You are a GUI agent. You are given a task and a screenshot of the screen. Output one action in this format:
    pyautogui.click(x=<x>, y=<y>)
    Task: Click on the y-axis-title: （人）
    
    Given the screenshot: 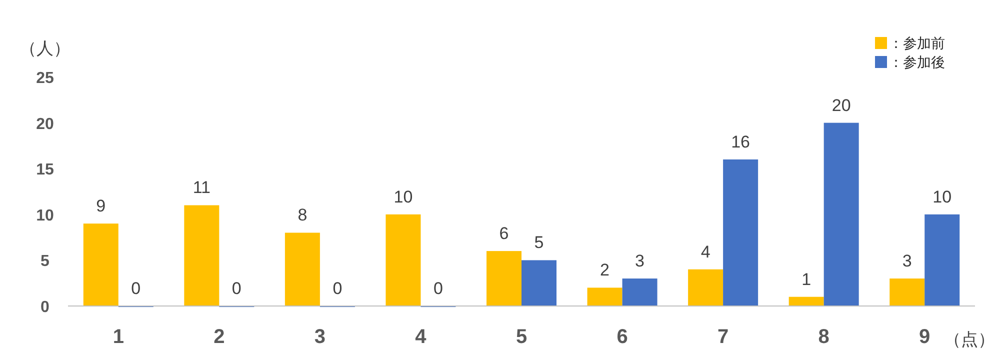 What is the action you would take?
    pyautogui.click(x=45, y=48)
    